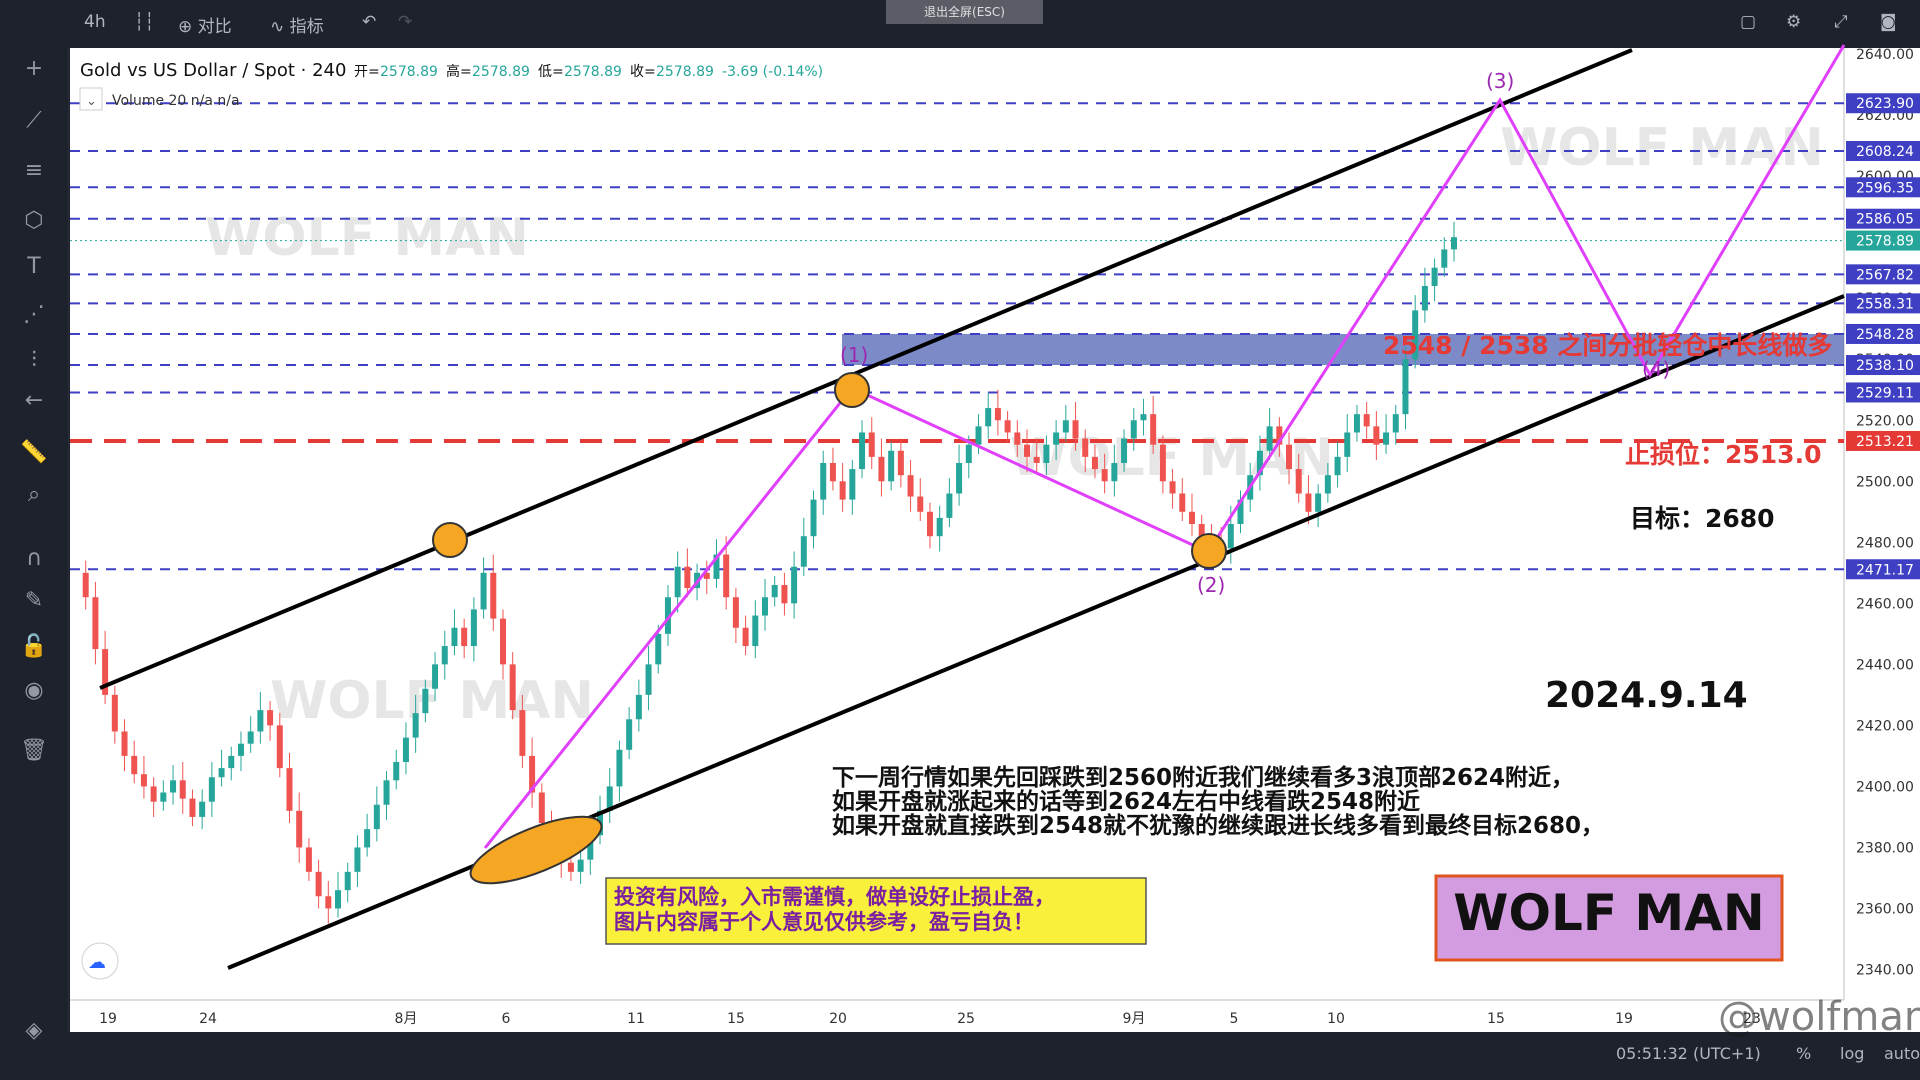  What do you see at coordinates (1336, 1019) in the screenshot?
I see `time-tick-label: 10` at bounding box center [1336, 1019].